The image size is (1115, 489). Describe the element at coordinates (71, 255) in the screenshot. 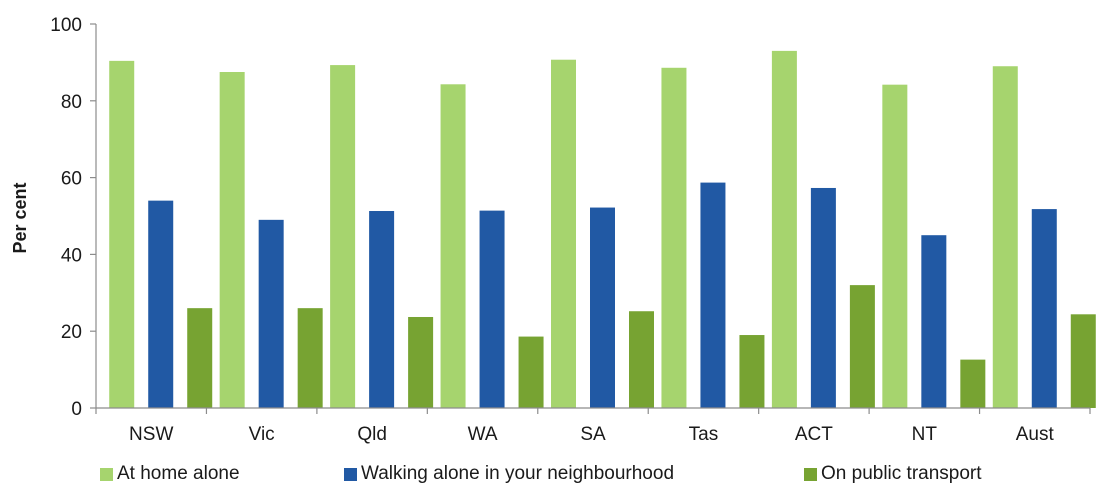

I see `y-tick-label: 40` at that location.